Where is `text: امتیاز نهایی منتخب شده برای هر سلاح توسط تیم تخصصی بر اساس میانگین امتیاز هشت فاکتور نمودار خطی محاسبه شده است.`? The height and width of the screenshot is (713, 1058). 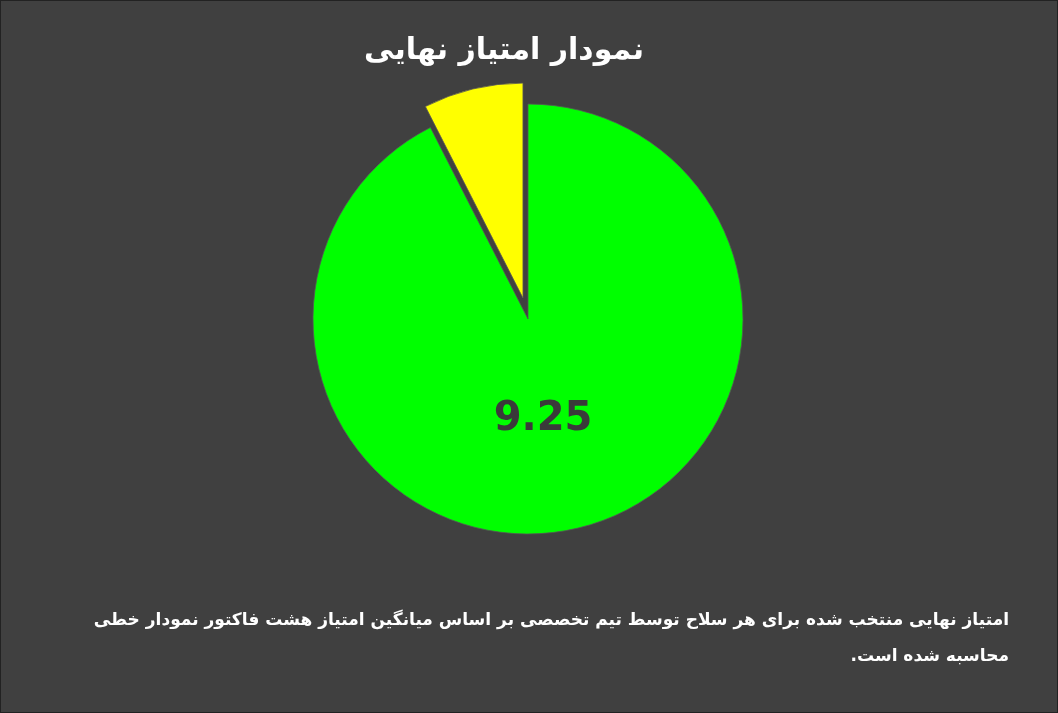
text: امتیاز نهایی منتخب شده برای هر سلاح توسط تیم تخصصی بر اساس میانگین امتیاز هشت فاکتور نمودار خطی محاسبه شده است. is located at coordinates (550, 637).